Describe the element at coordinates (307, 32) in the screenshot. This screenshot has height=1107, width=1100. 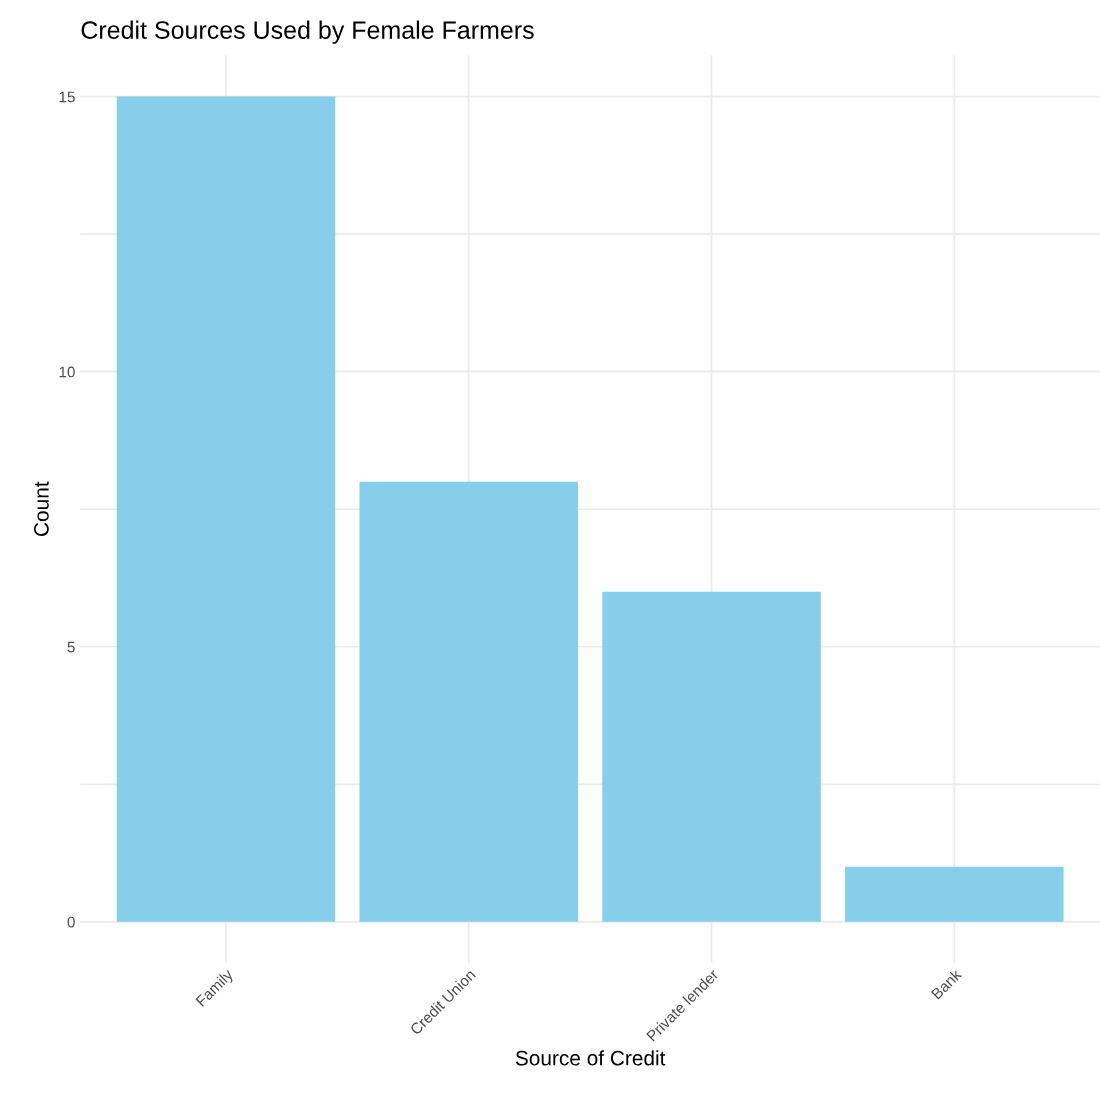
I see `chart-title: Credit Sources Used by Female Farmers` at that location.